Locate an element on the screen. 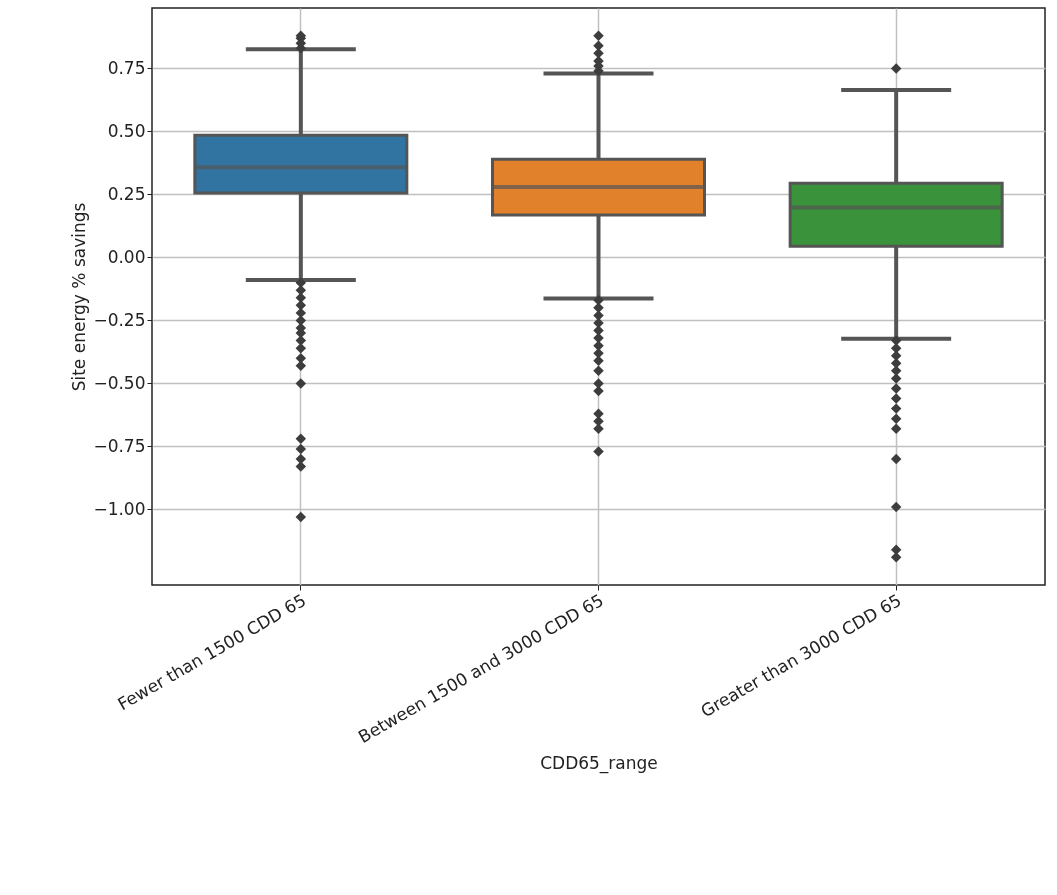  x-axis-title: CDD65_range is located at coordinates (599, 764).